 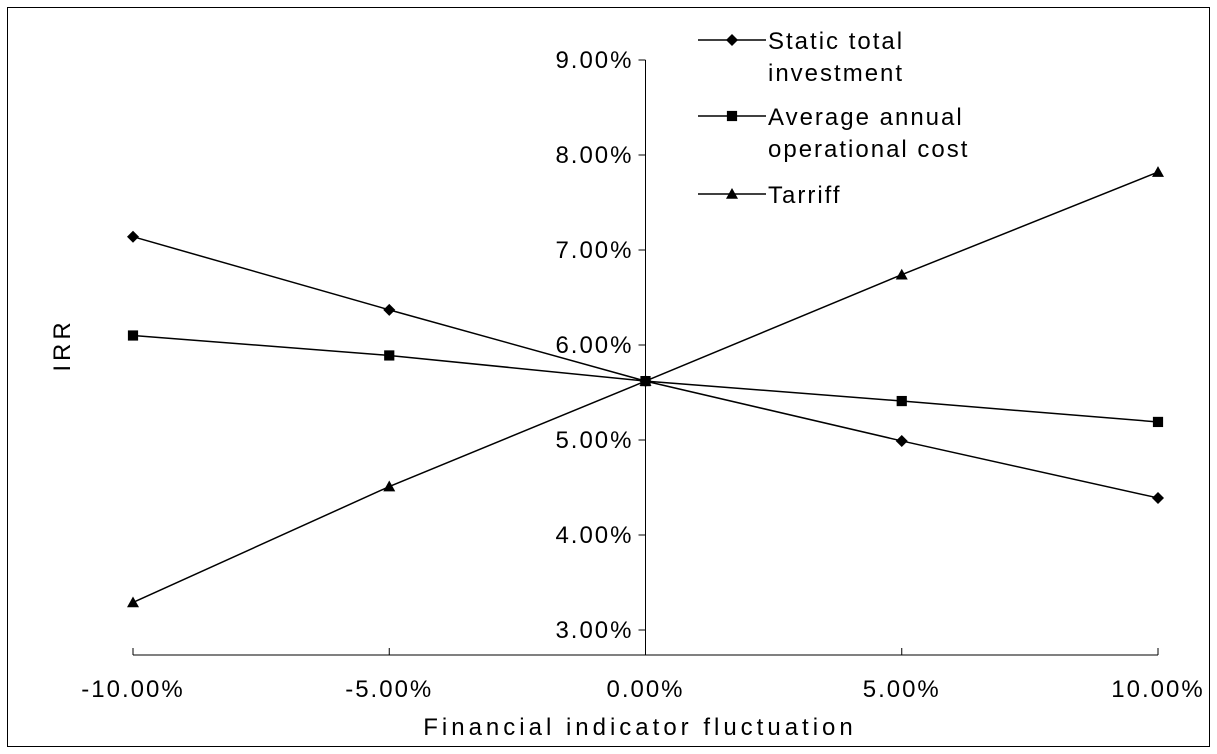 I want to click on x-tick-label: 10.00%, so click(x=1157, y=689).